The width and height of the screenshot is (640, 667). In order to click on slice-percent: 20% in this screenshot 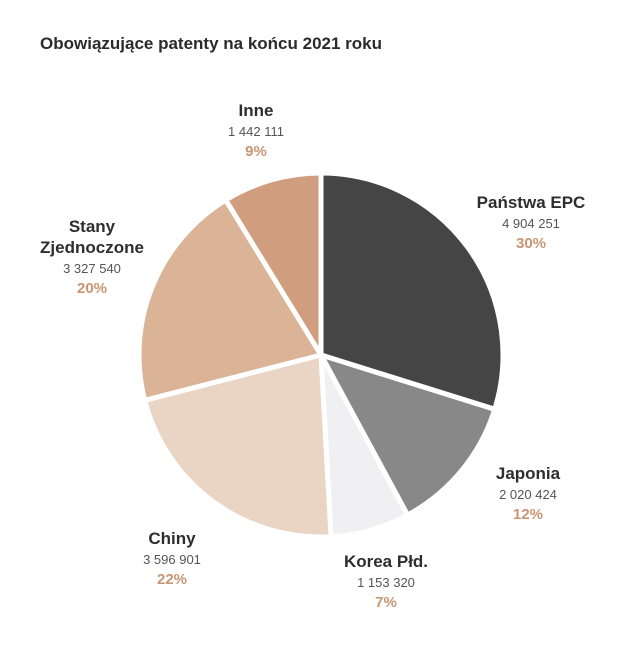, I will do `click(92, 288)`.